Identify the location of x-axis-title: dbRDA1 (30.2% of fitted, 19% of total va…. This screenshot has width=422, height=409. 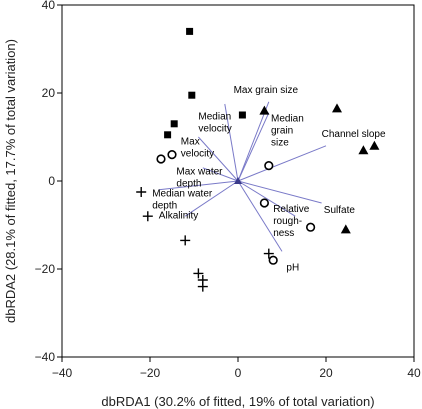
(237, 401).